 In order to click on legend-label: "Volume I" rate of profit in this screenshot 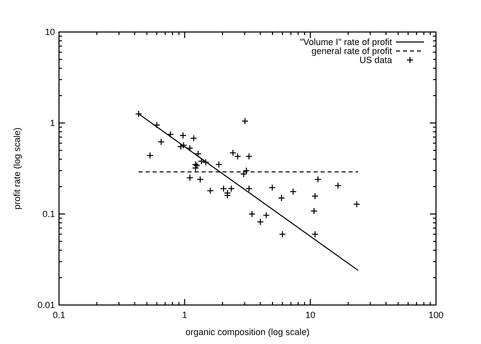, I will do `click(346, 42)`.